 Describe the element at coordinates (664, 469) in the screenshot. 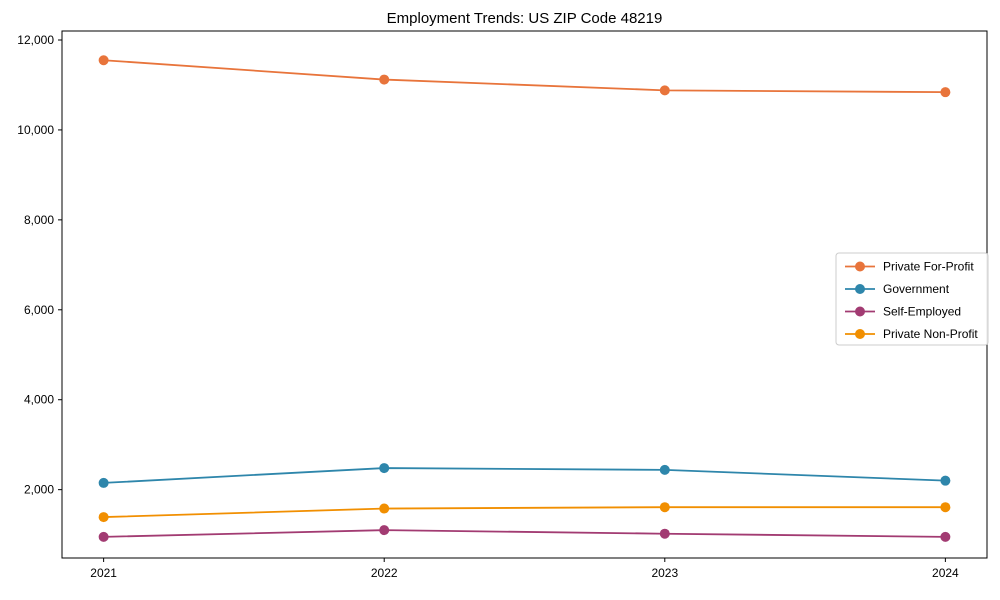

I see `data-point-government-2023` at that location.